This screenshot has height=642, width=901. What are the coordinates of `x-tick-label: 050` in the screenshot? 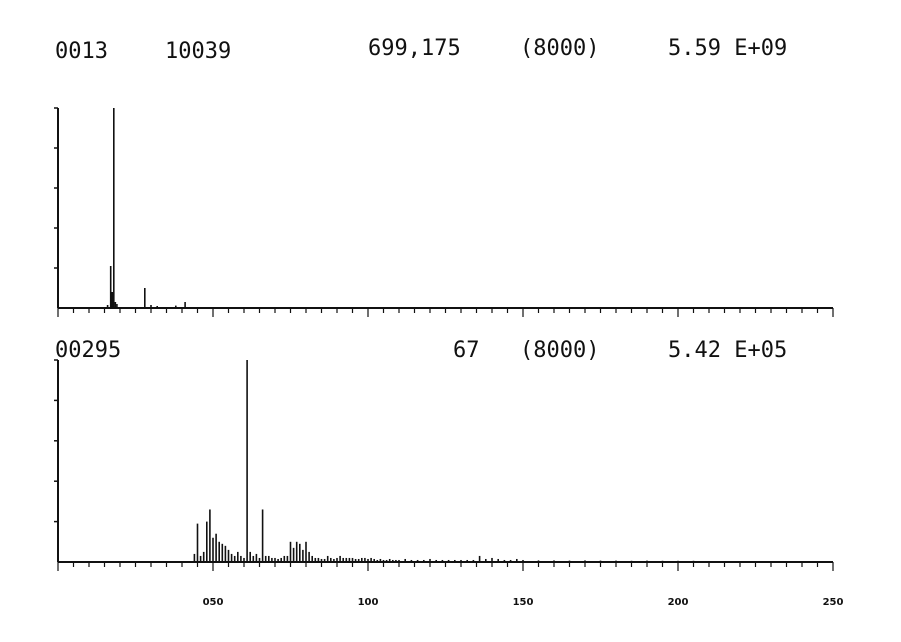 It's located at (213, 602).